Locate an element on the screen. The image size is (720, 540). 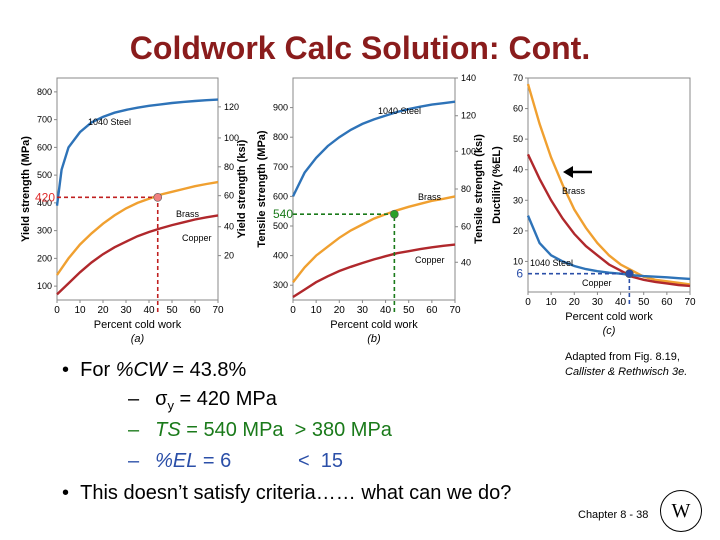
panel-3-marker-point is located at coordinates (629, 273).